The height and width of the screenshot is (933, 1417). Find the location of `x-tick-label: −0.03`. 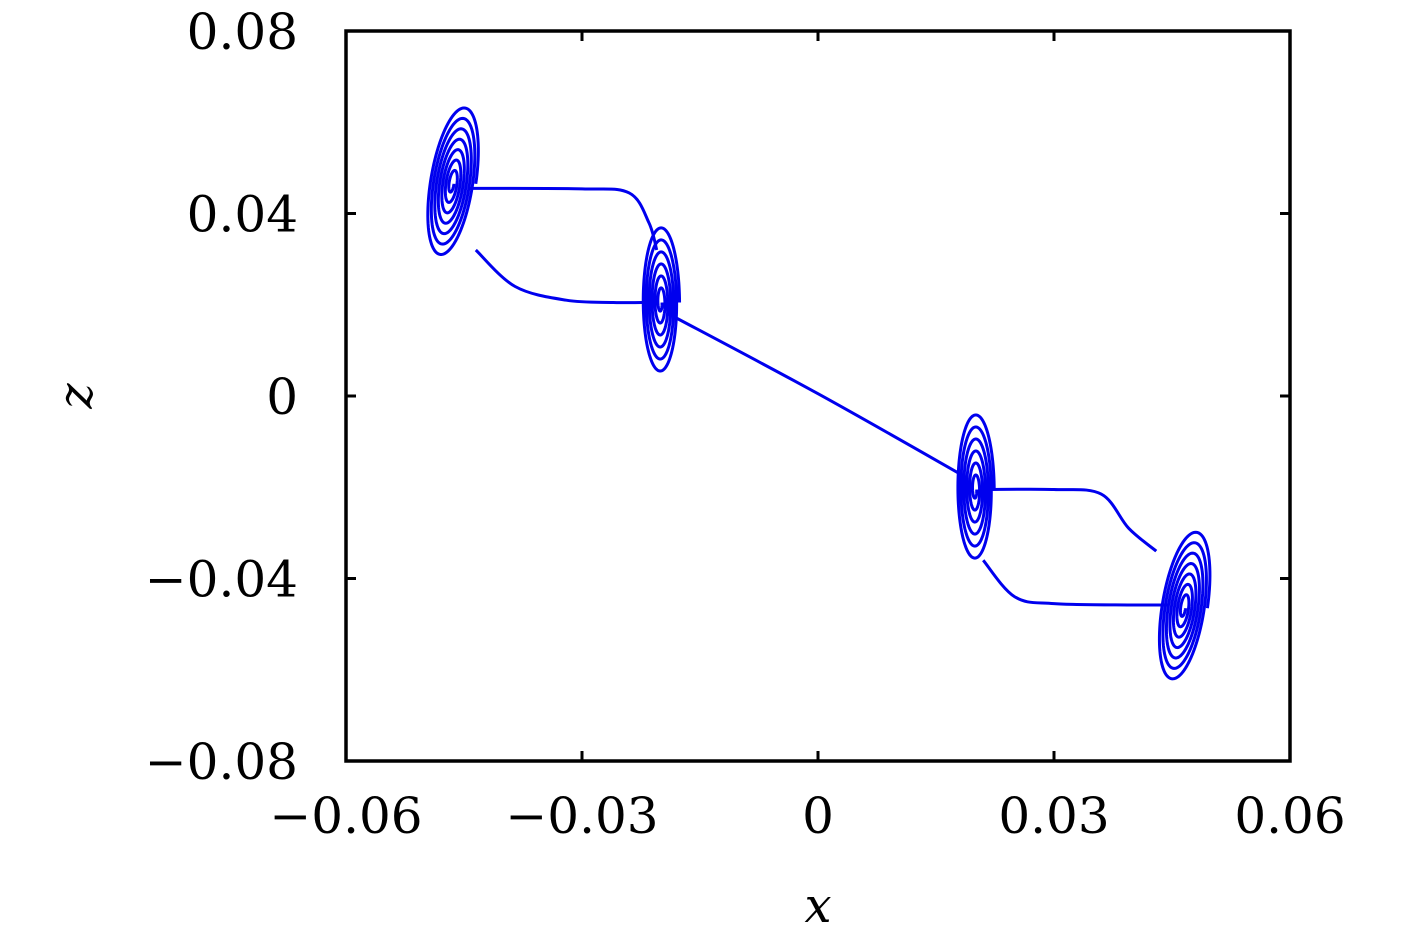

x-tick-label: −0.03 is located at coordinates (581, 816).